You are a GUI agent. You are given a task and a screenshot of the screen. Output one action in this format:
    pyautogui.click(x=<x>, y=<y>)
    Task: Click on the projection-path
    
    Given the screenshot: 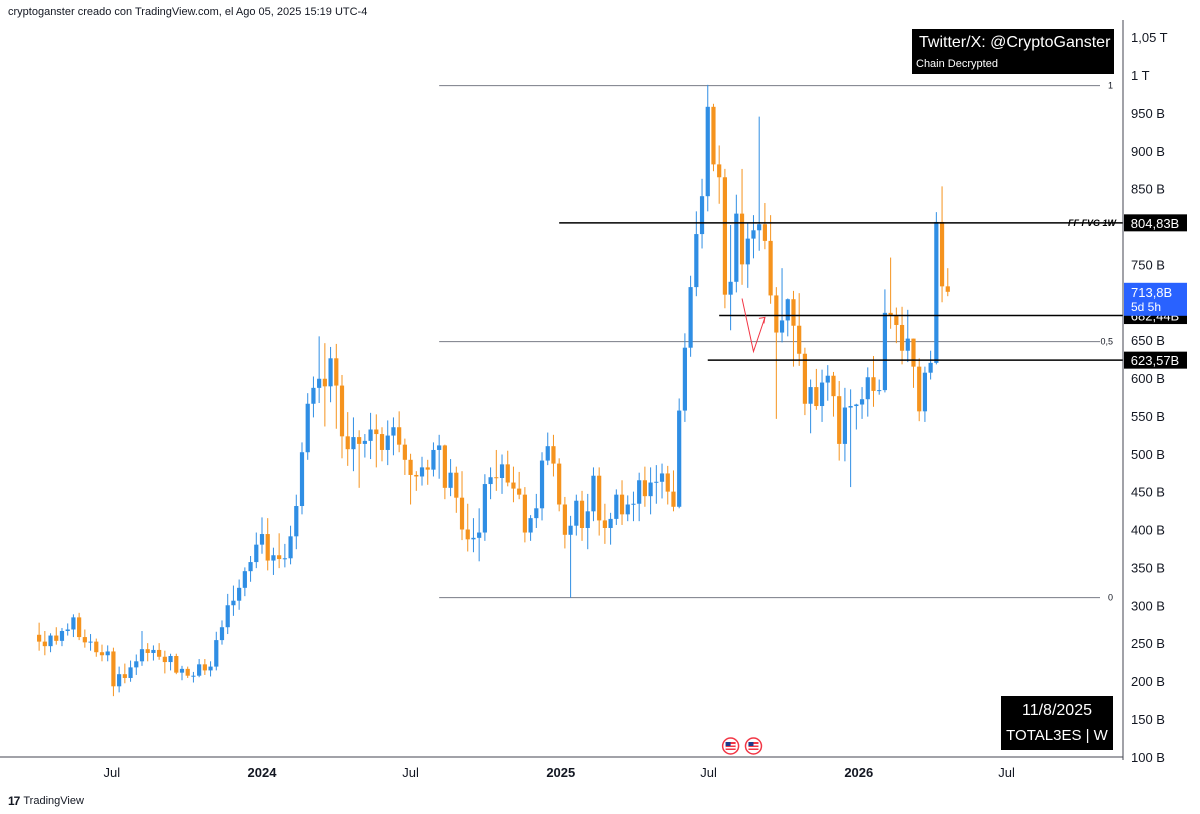 What is the action you would take?
    pyautogui.click(x=753, y=326)
    